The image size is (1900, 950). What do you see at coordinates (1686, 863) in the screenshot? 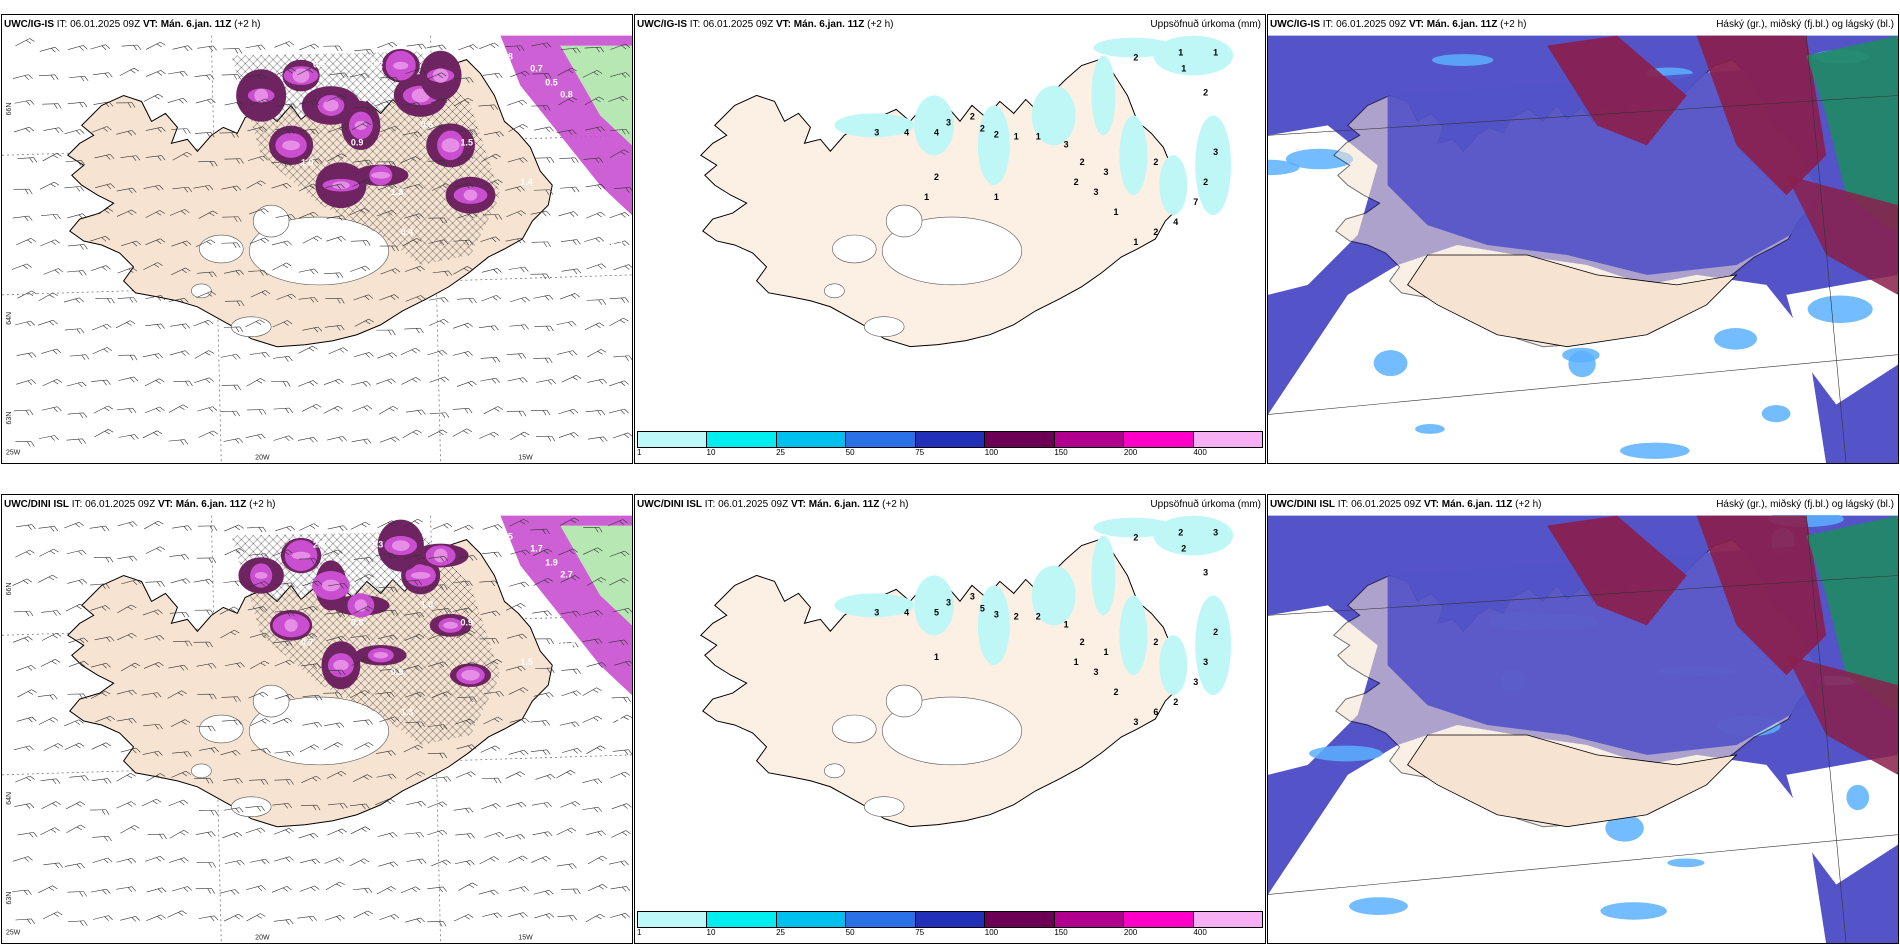
I see `mid-cloud-area` at bounding box center [1686, 863].